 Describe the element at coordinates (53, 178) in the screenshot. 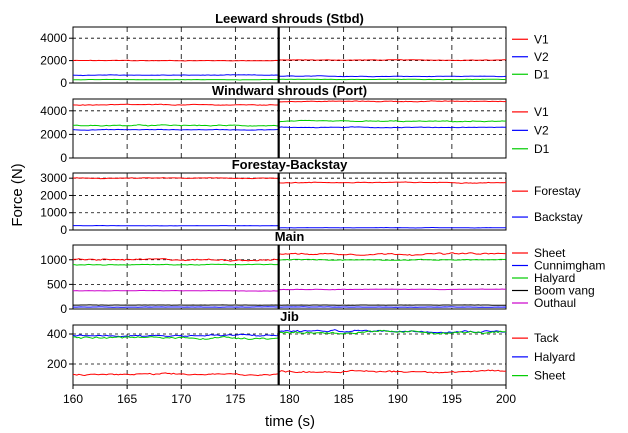

I see `y-tick-label: 3000` at that location.